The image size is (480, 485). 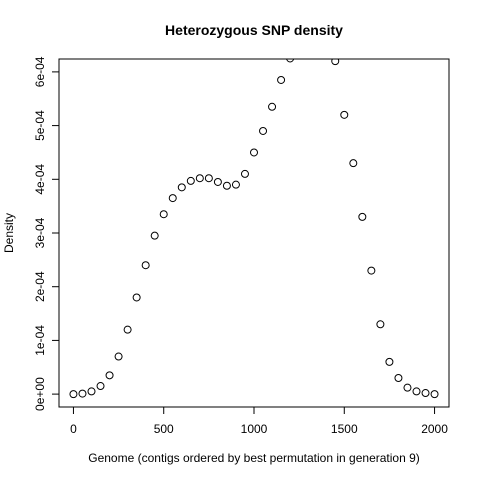 I want to click on x-tick-label: 1000, so click(x=254, y=429).